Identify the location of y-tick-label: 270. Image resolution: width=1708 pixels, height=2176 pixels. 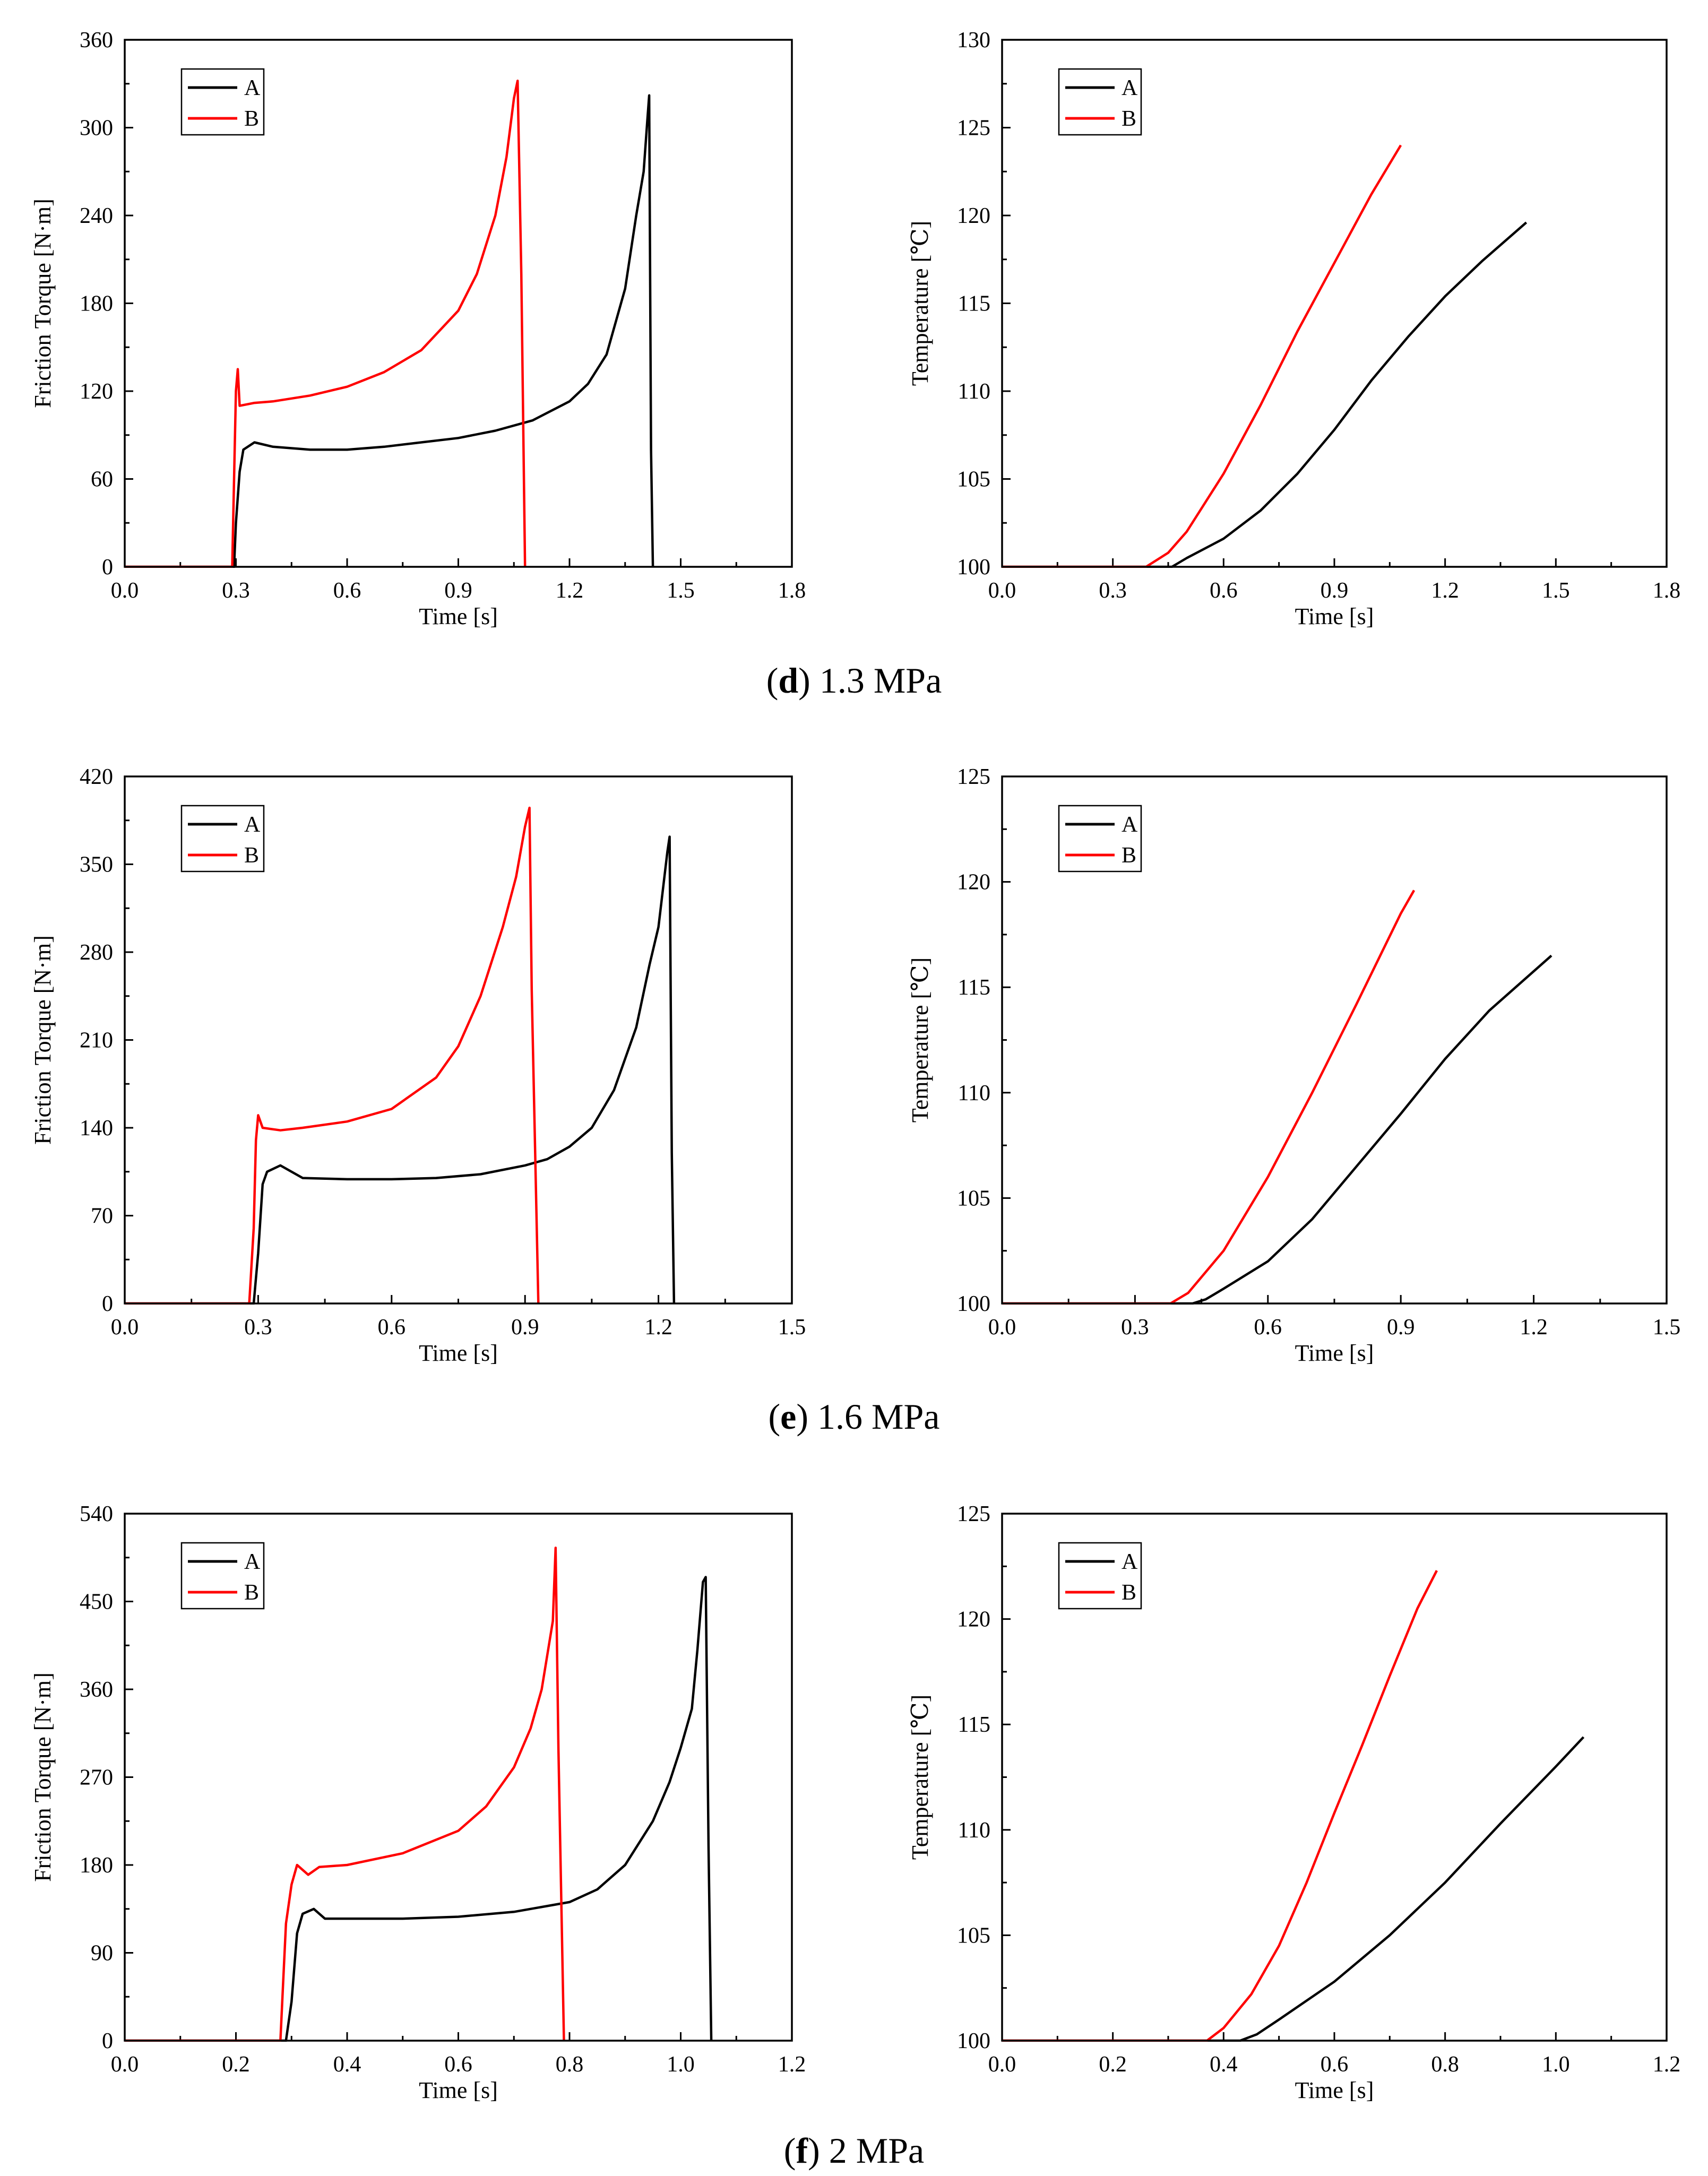
(96, 1778).